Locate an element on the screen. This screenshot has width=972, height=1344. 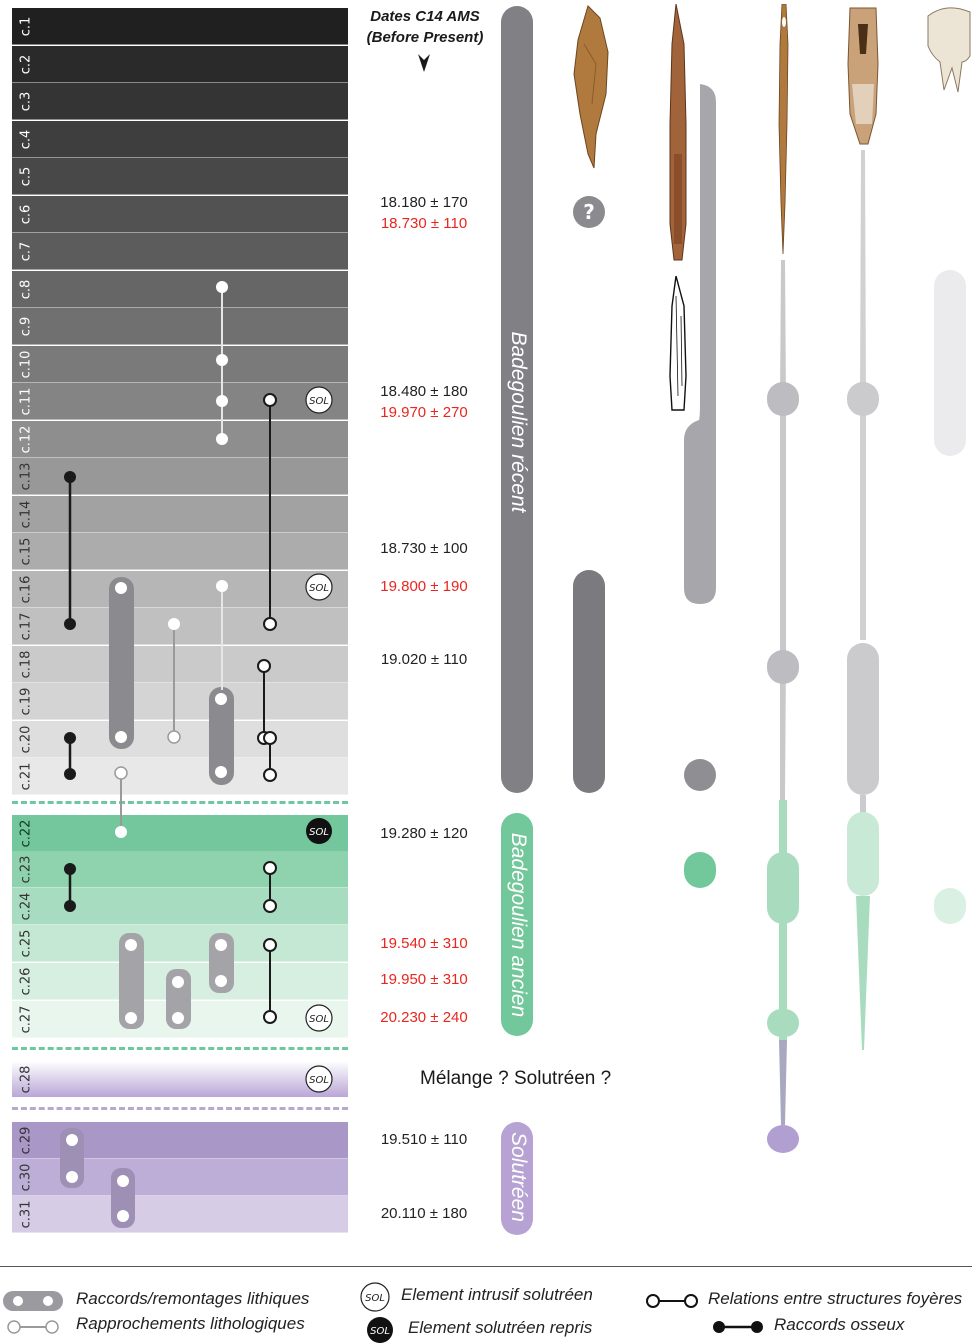
tooth-icon is located at coordinates (949, 50).